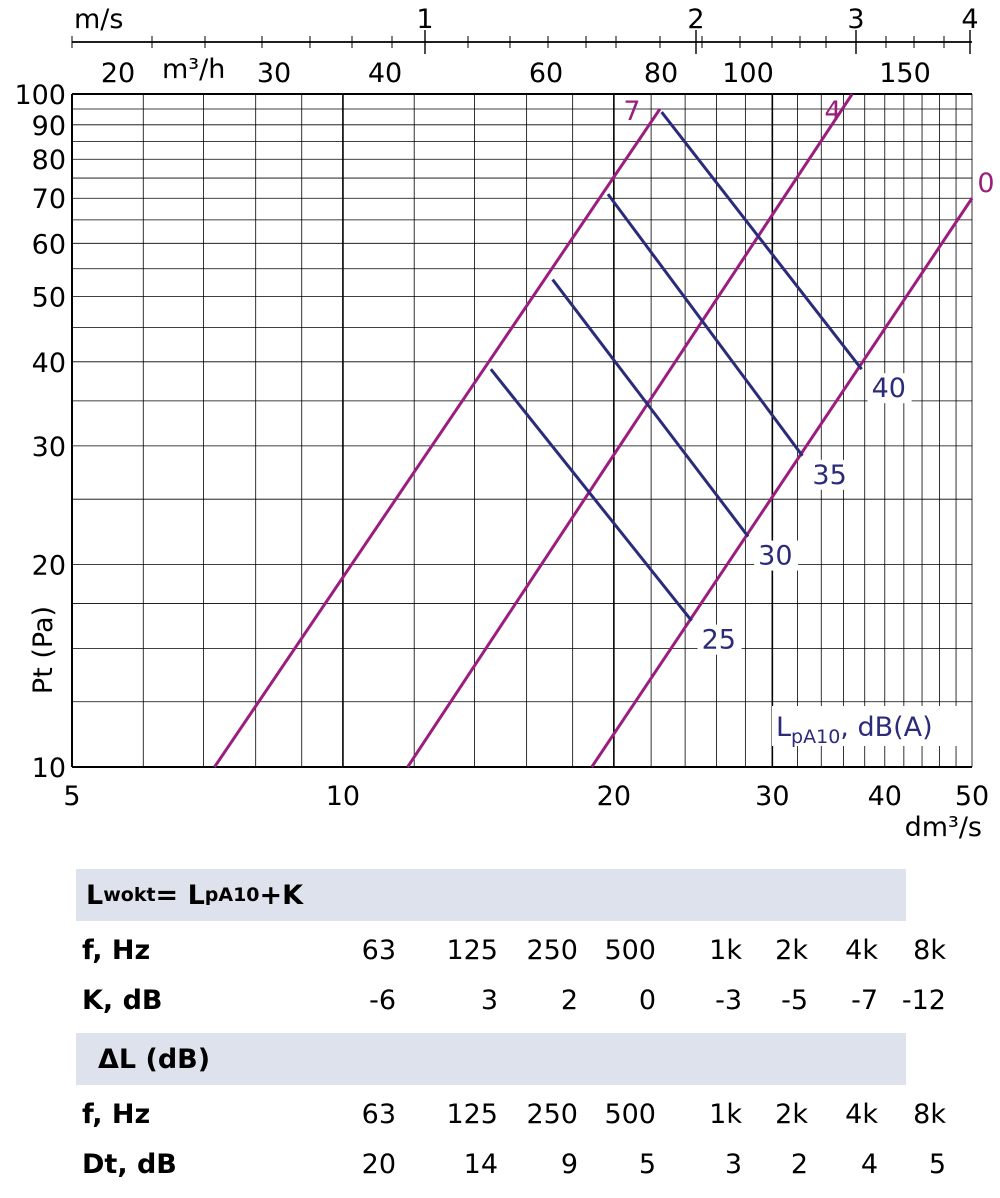 The width and height of the screenshot is (1000, 1198). Describe the element at coordinates (281, 895) in the screenshot. I see `table1-title-end: +K` at that location.